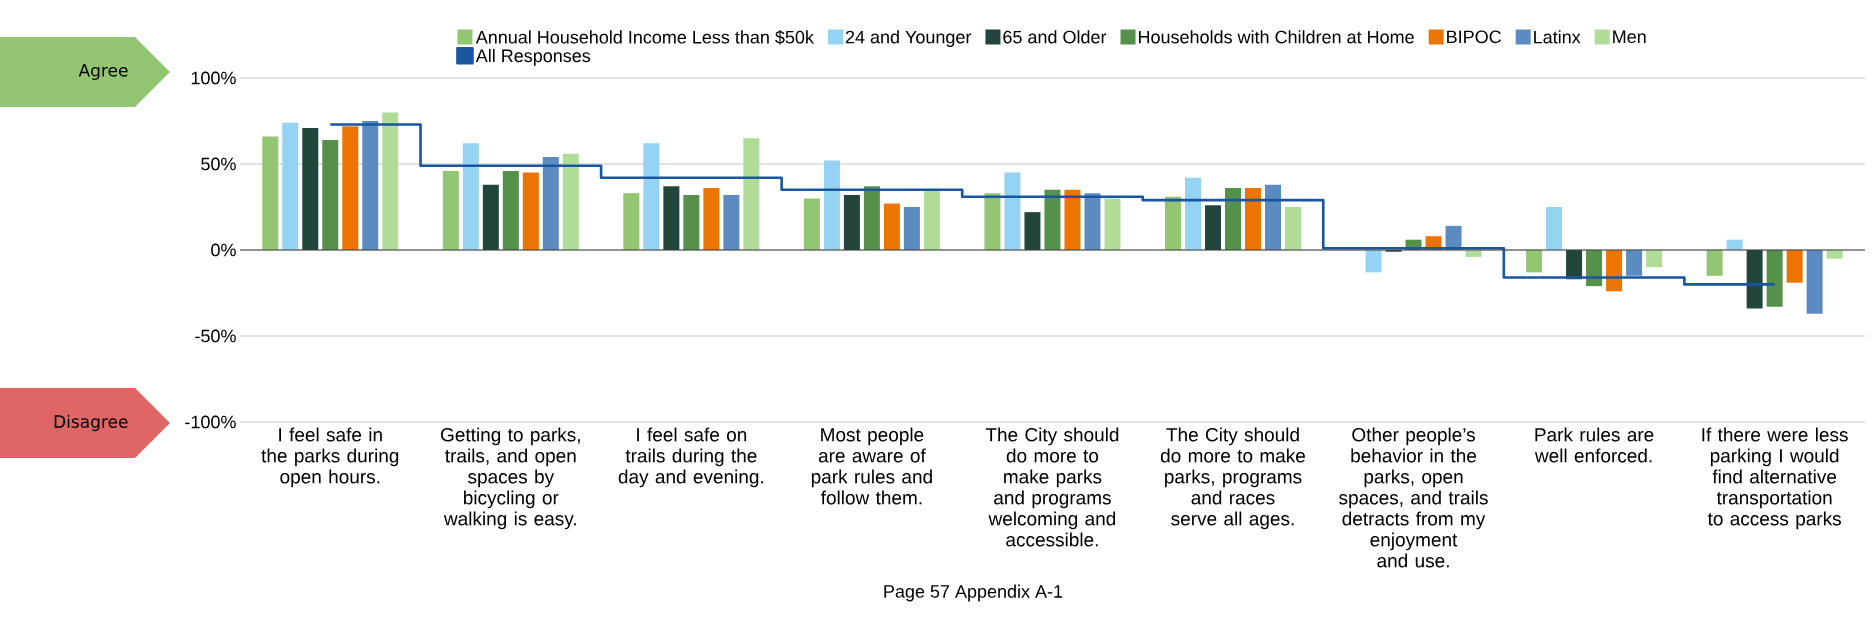 Image resolution: width=1872 pixels, height=627 pixels. Describe the element at coordinates (533, 57) in the screenshot. I see `legend-label: All Responses` at that location.